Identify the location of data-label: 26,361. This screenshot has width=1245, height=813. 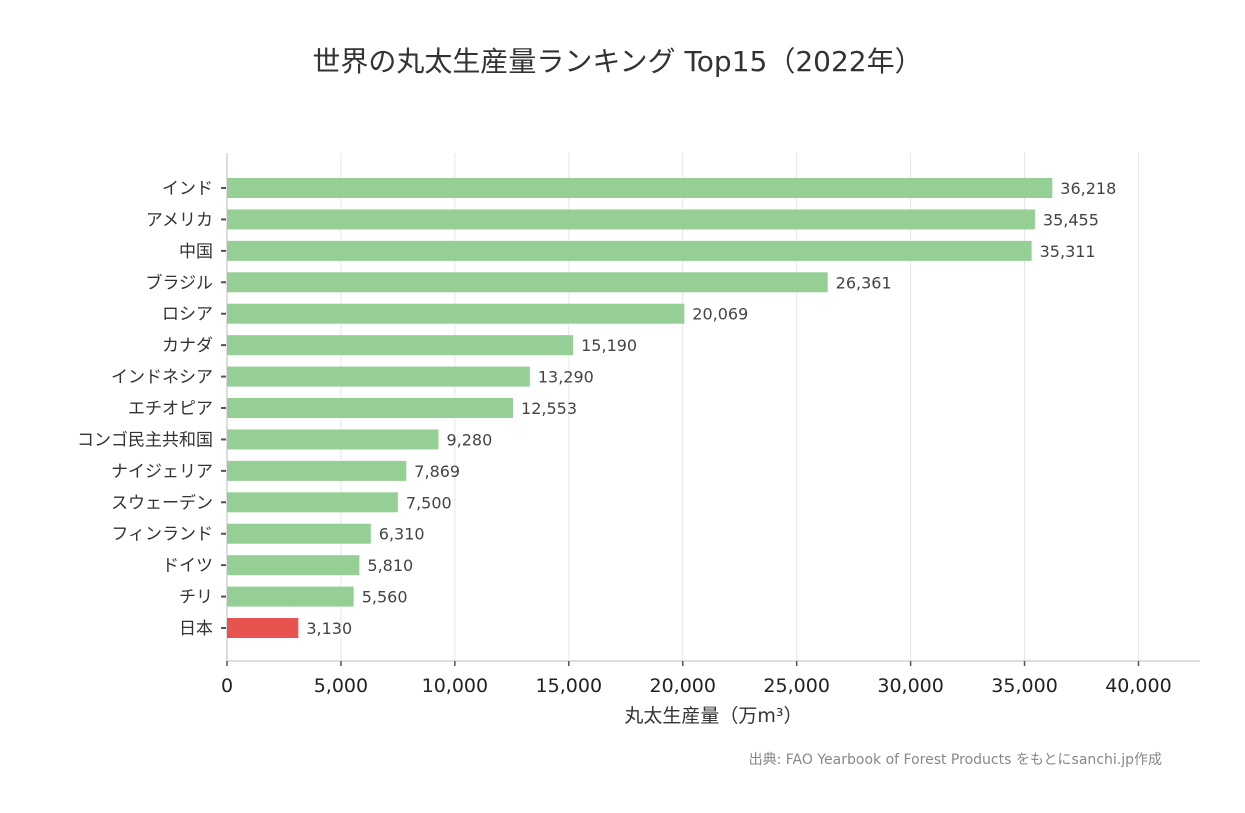
(864, 282).